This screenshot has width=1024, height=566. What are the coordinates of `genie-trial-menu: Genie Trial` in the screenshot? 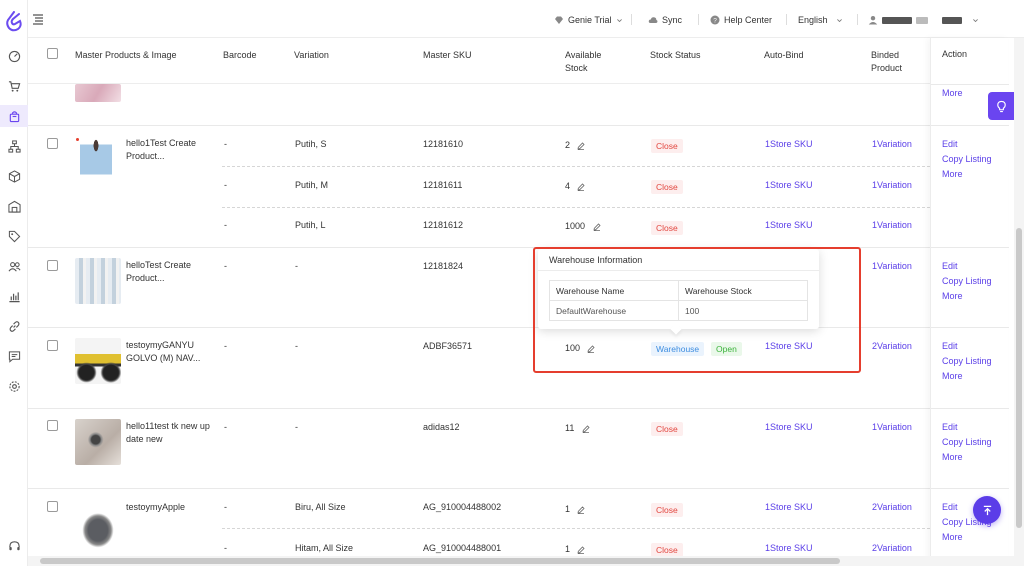 It's located at (588, 20).